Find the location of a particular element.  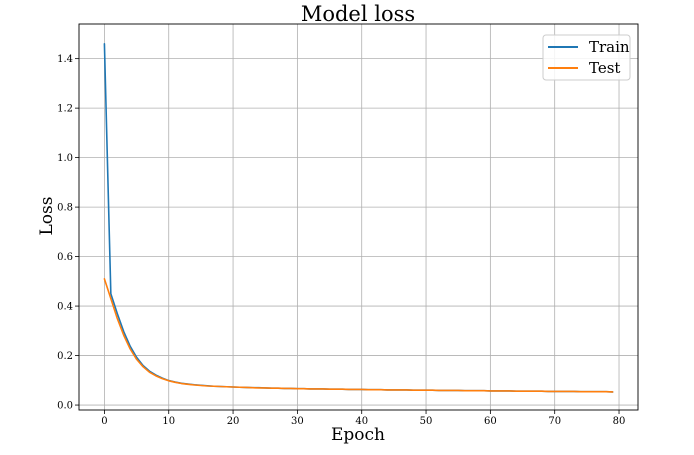

chart-title: Model loss is located at coordinates (358, 14).